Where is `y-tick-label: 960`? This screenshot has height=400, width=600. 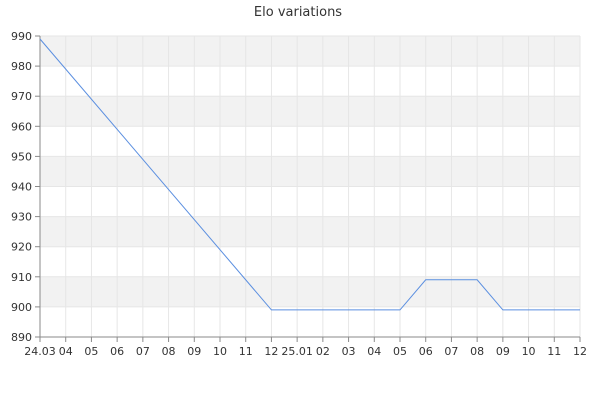
y-tick-label: 960 is located at coordinates (21, 126).